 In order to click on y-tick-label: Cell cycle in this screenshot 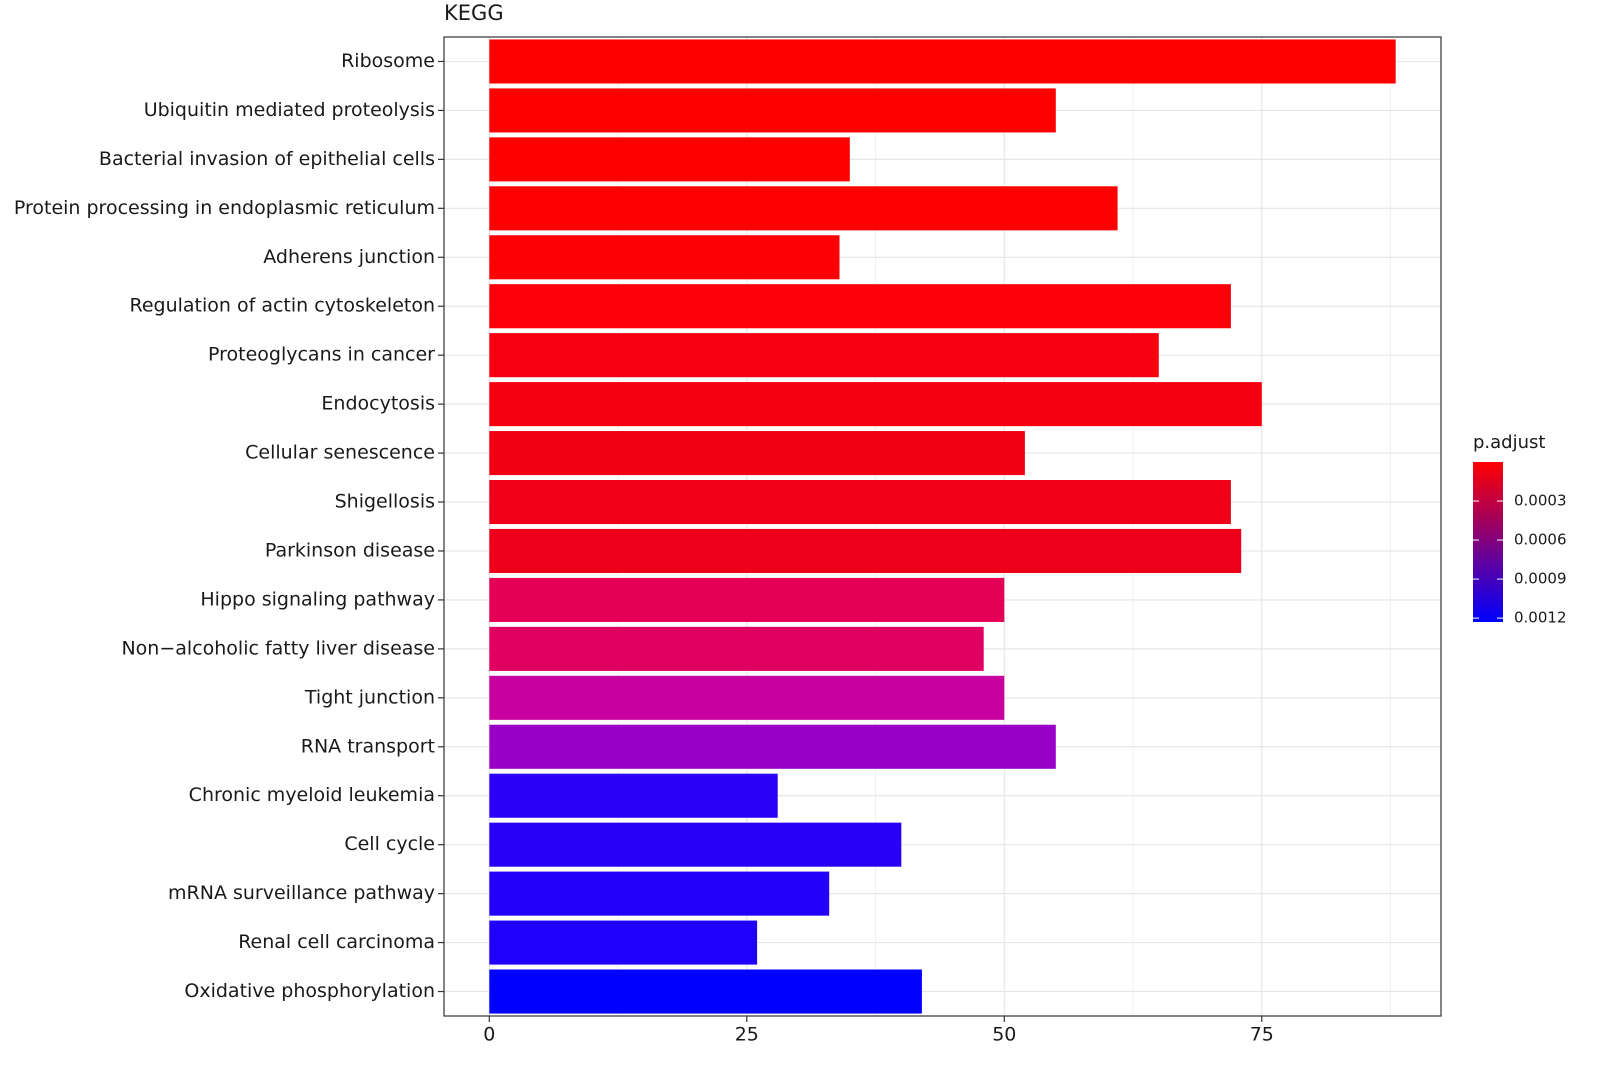, I will do `click(389, 844)`.